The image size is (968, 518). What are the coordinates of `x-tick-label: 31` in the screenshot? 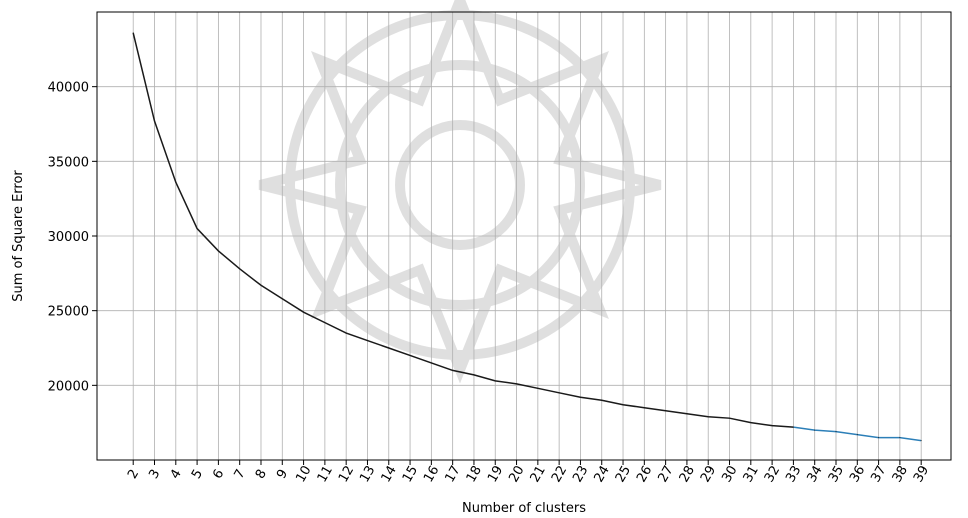 It's located at (751, 474).